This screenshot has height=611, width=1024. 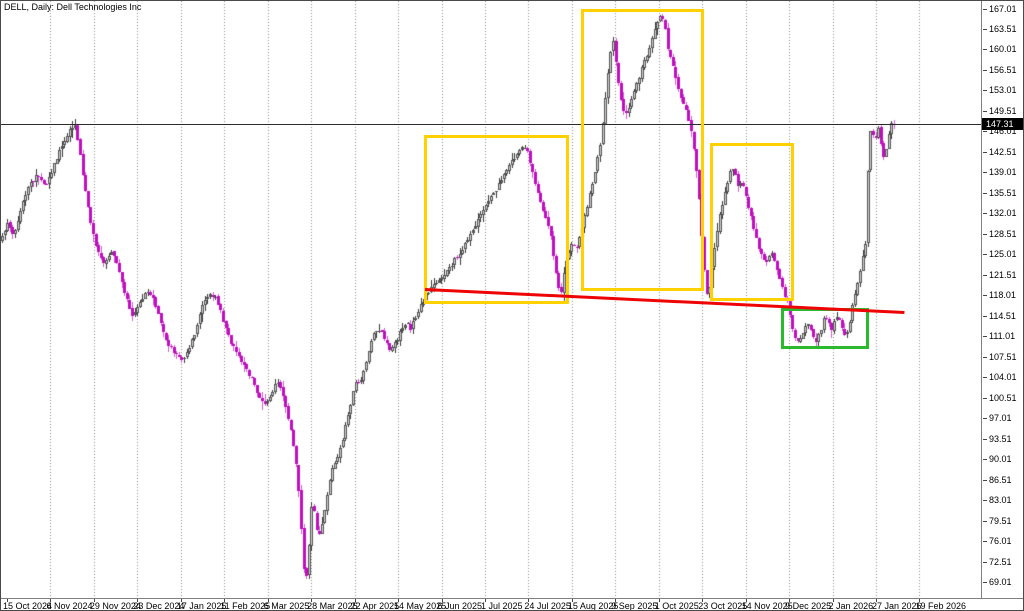 I want to click on price-axis-label: 160.01, so click(x=1000, y=49).